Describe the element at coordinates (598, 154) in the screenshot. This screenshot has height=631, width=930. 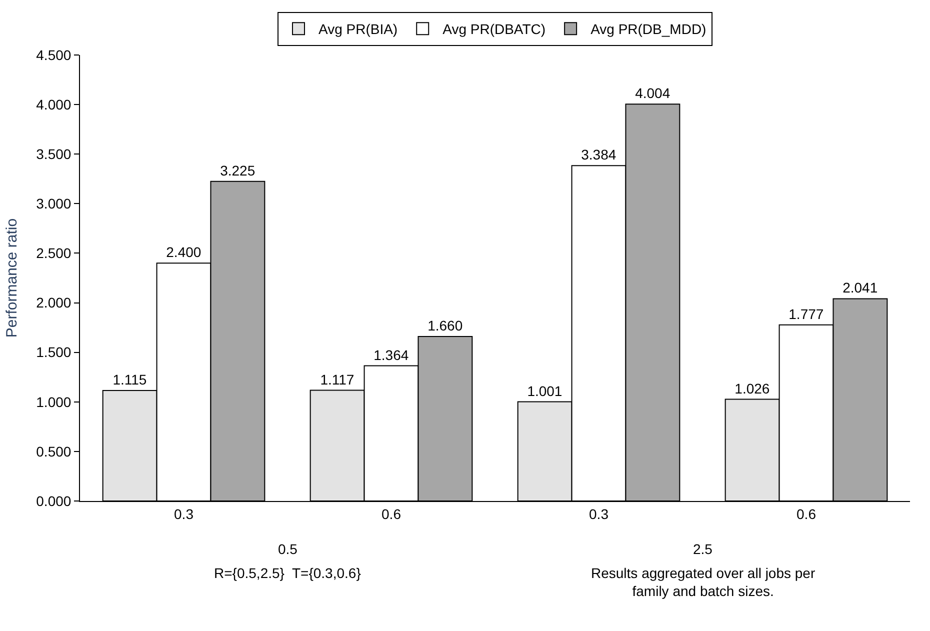
I see `data-label: 3.384` at that location.